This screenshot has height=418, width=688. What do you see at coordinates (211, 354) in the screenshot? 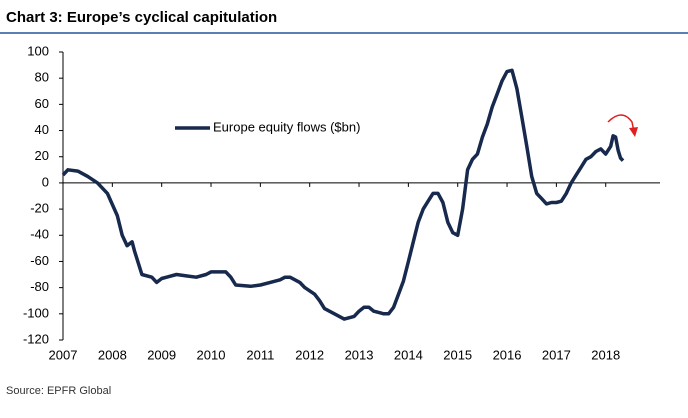
I see `x-tick-label: 2010` at bounding box center [211, 354].